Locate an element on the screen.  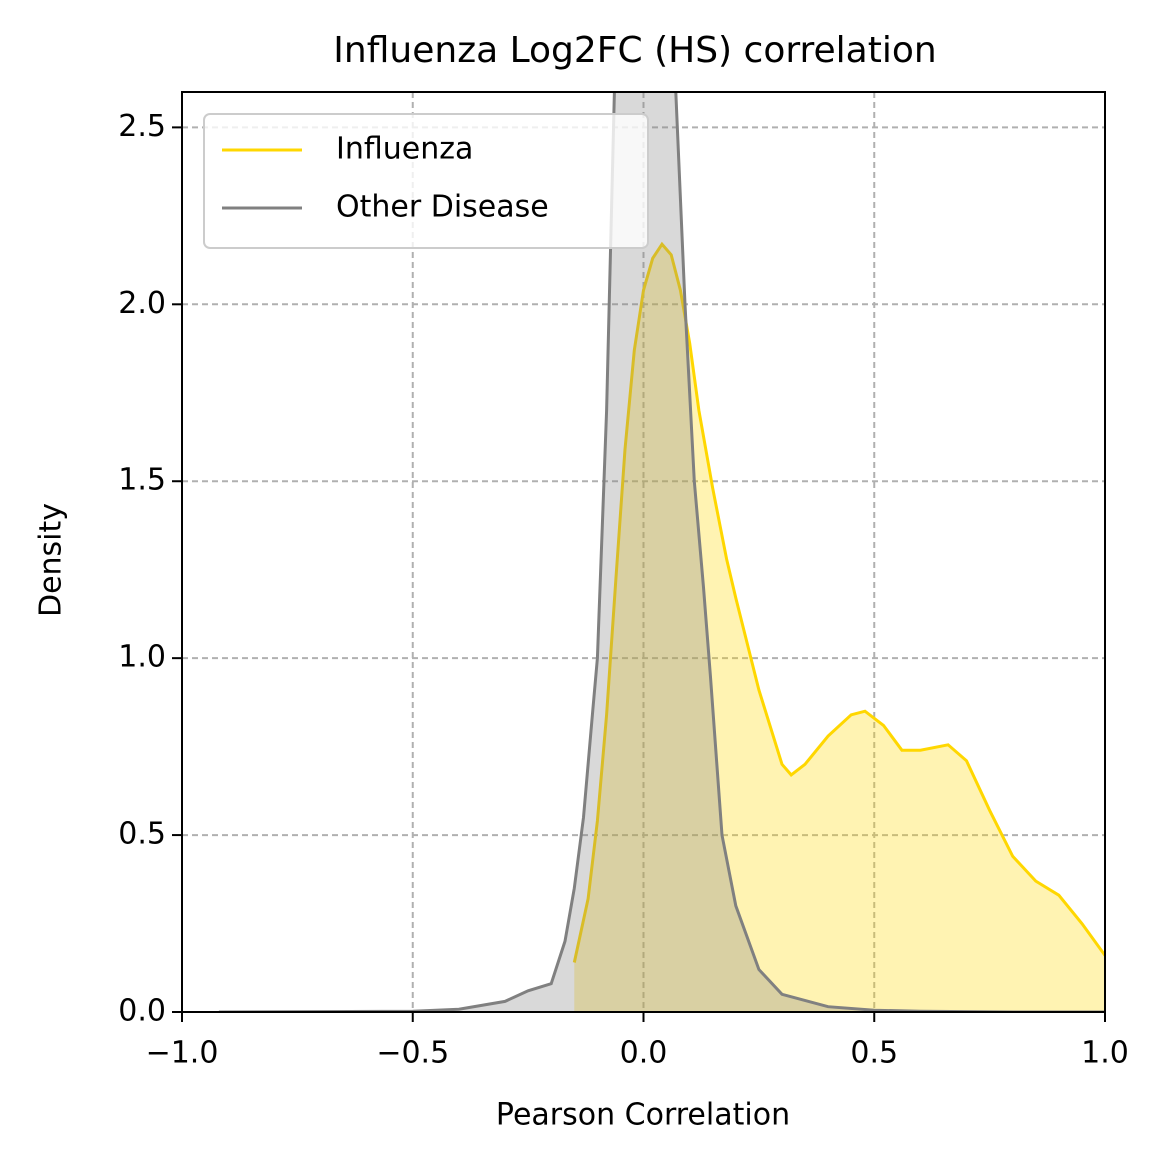
y-tick-label: 0.0 is located at coordinates (142, 1011).